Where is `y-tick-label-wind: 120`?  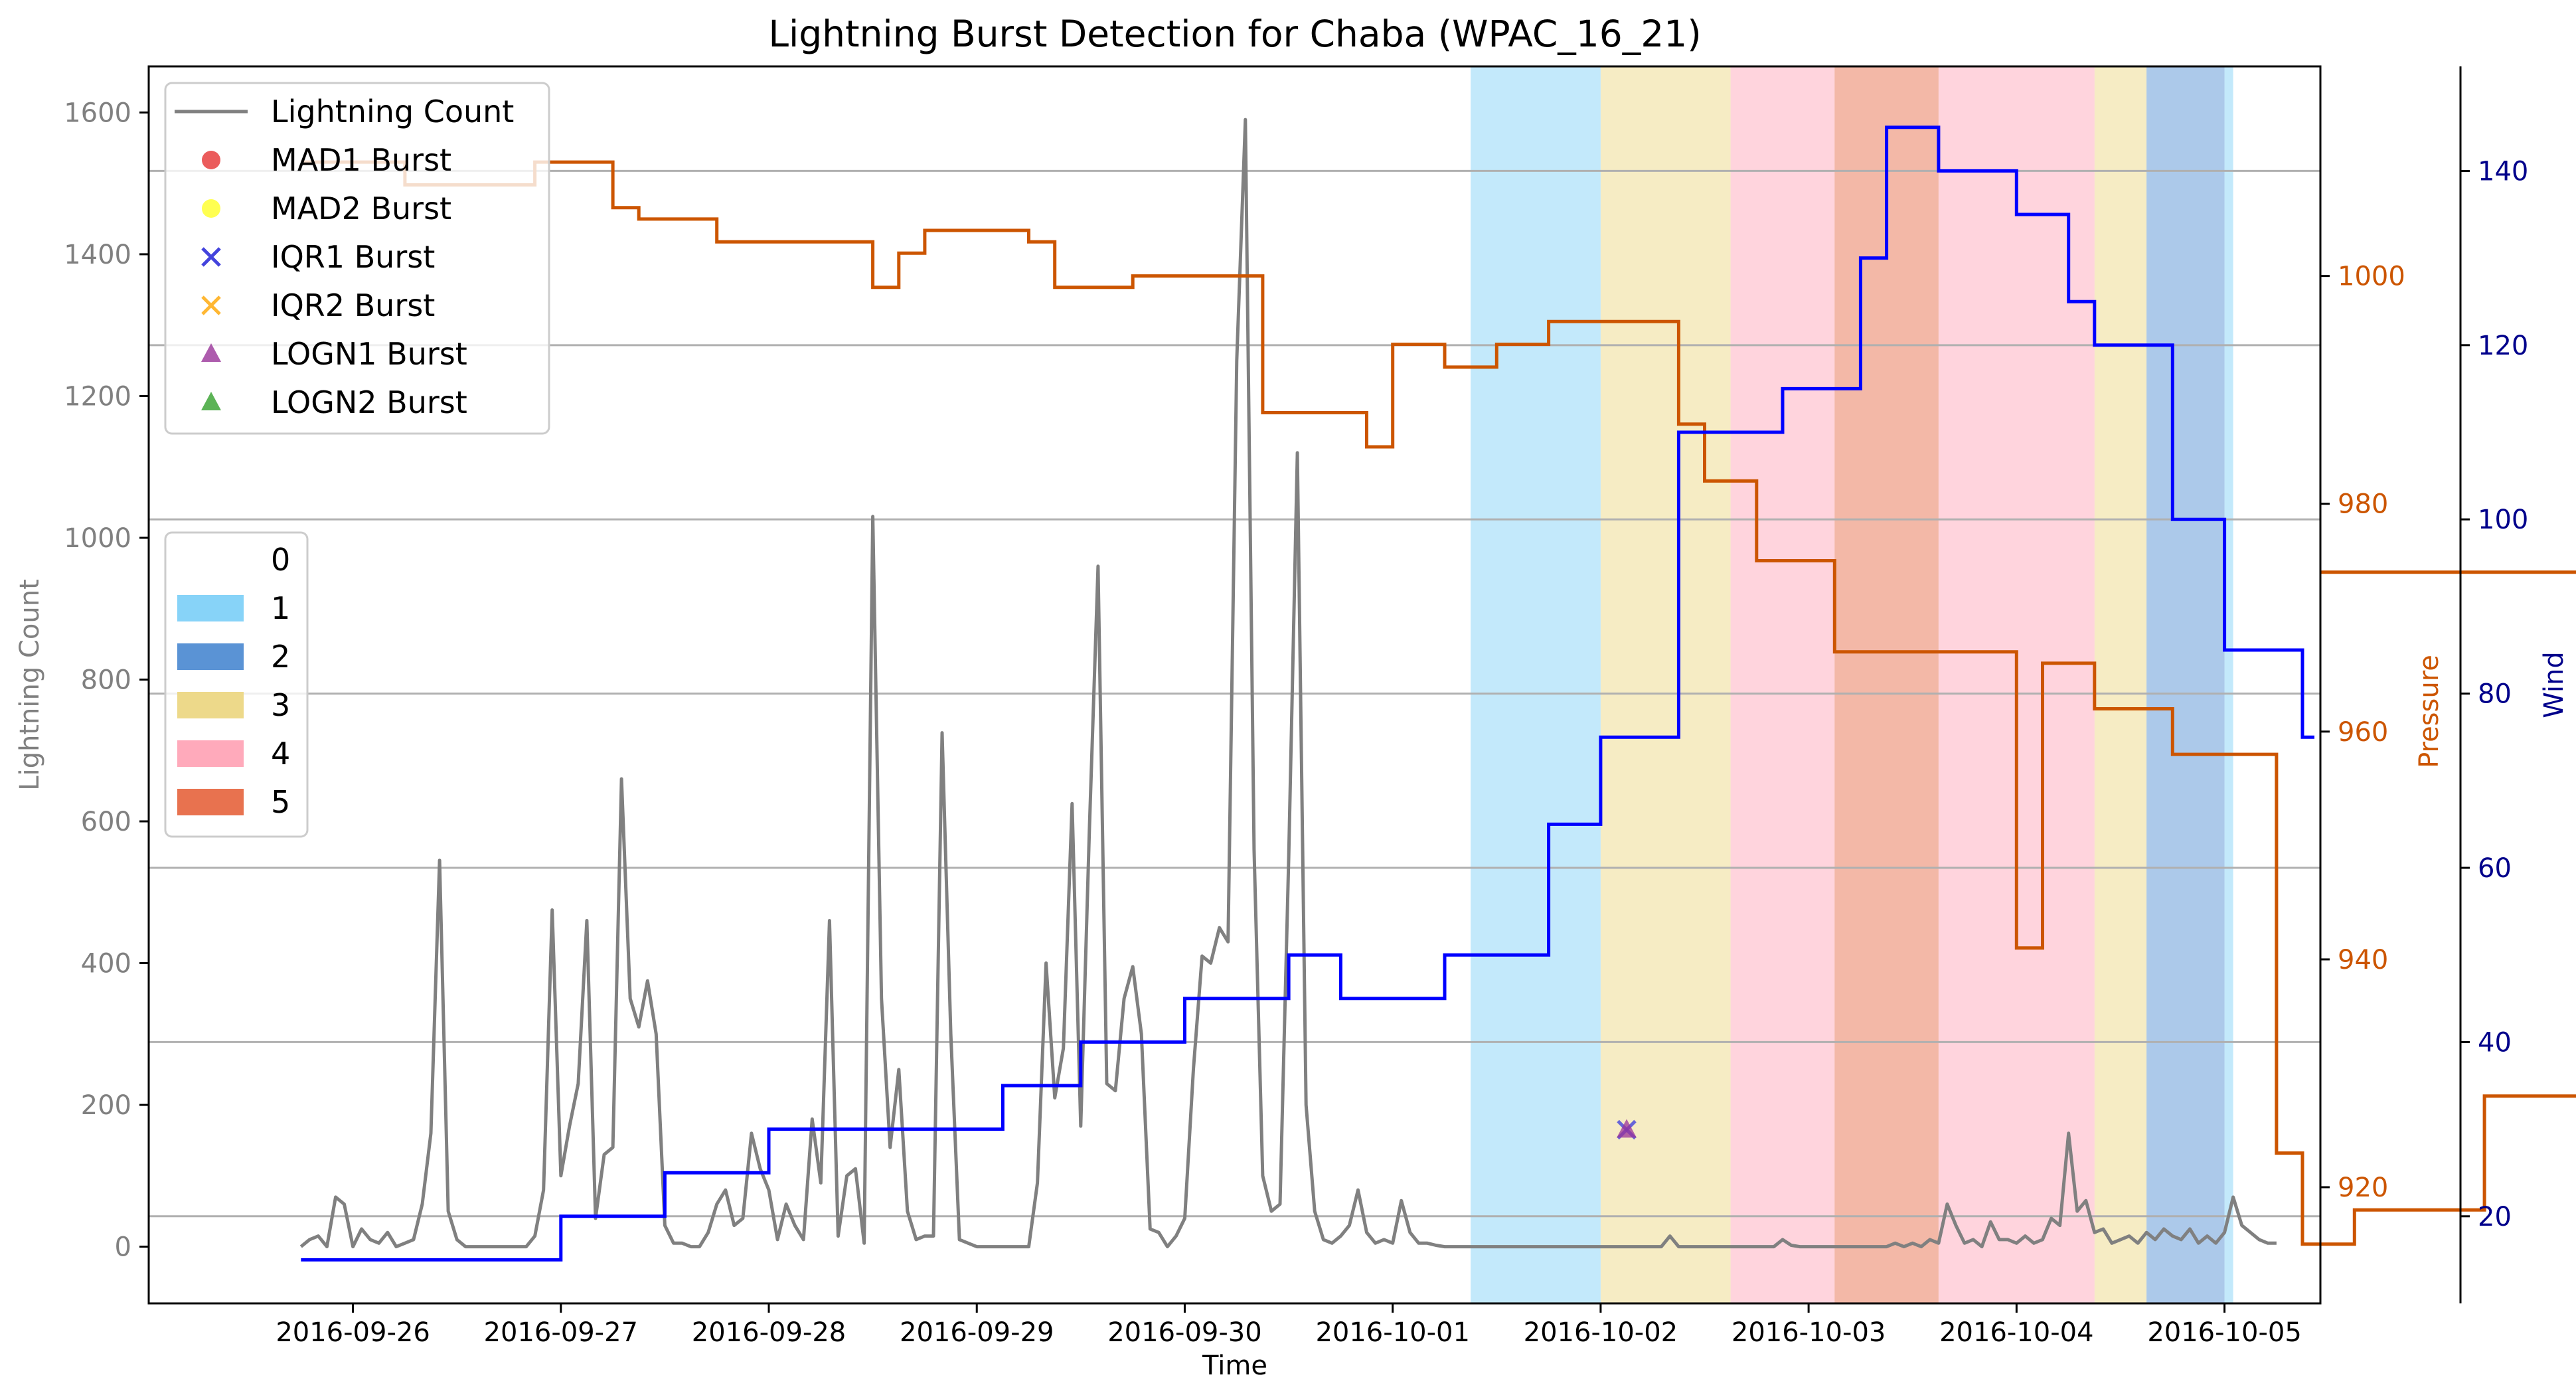
y-tick-label-wind: 120 is located at coordinates (2503, 346).